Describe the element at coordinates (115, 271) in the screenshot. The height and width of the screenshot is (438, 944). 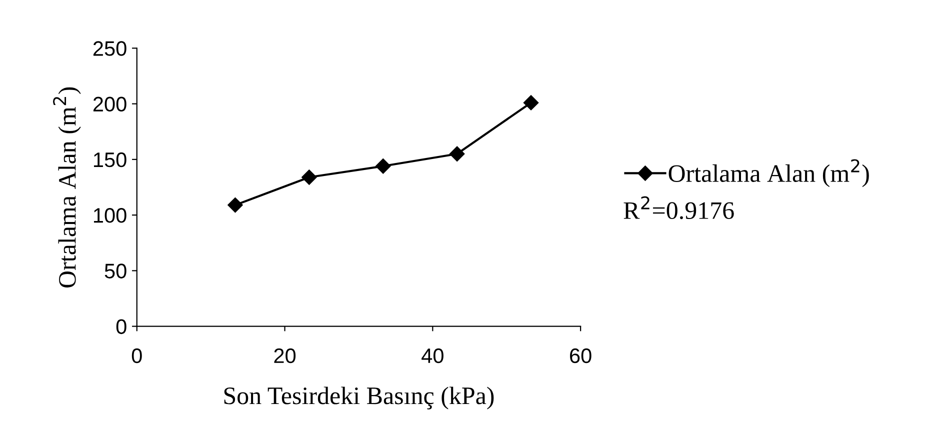
I see `y-tick-label: 50` at that location.